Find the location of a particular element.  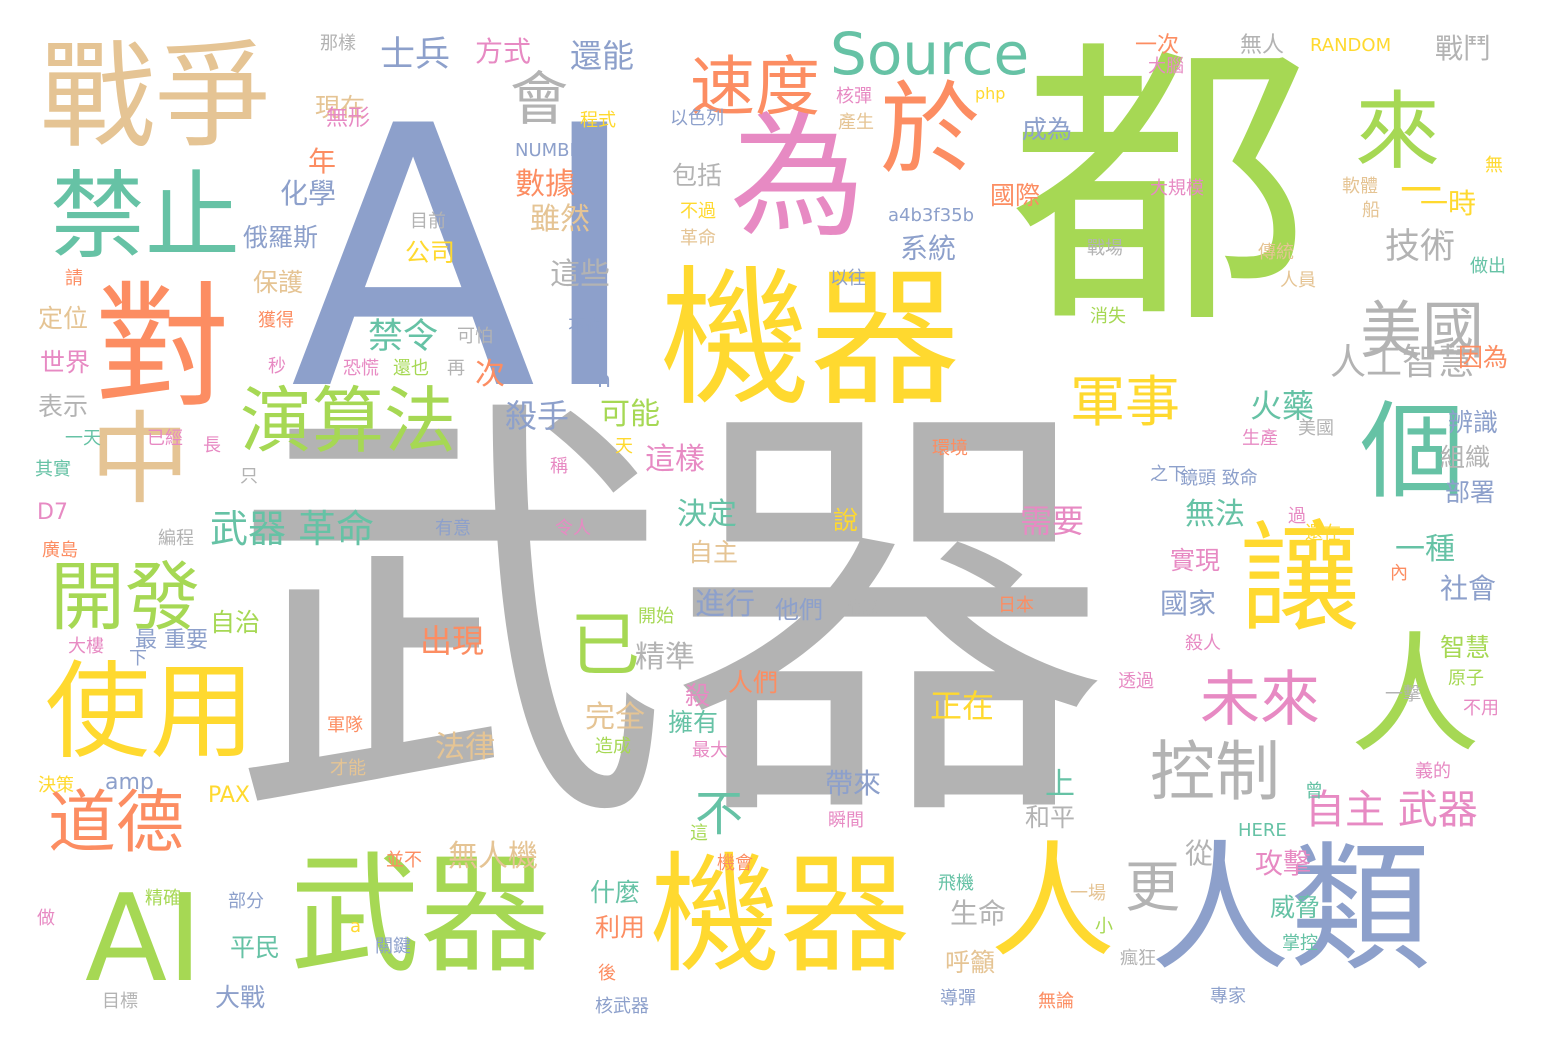

word: 核彈 is located at coordinates (854, 96).